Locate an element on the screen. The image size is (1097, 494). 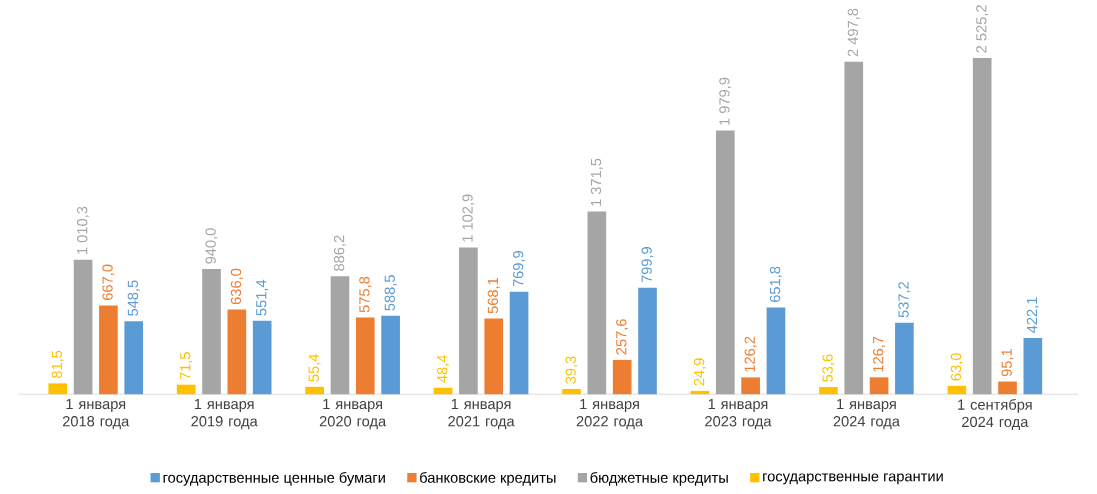
x-tick-label: 1 января 2018 года is located at coordinates (96, 414).